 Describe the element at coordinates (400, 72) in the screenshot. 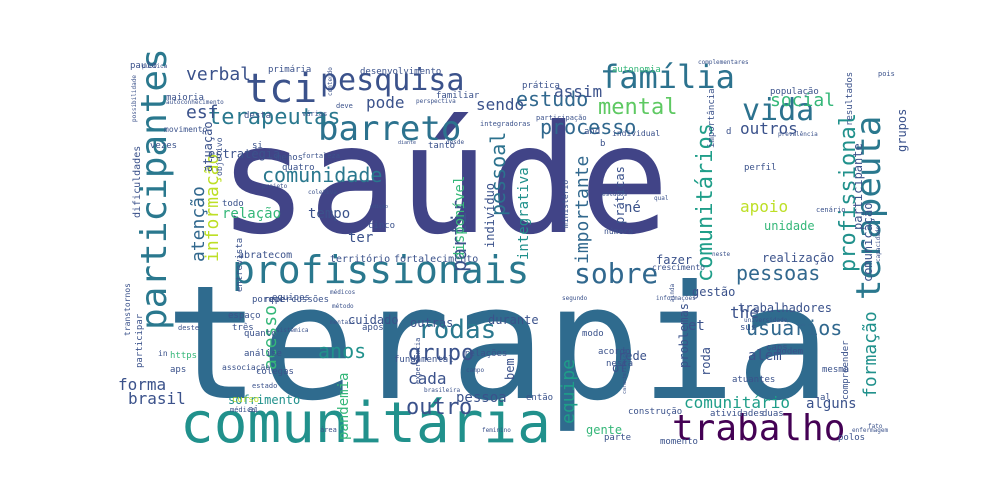

I see `word-84: desenvolvimento` at that location.